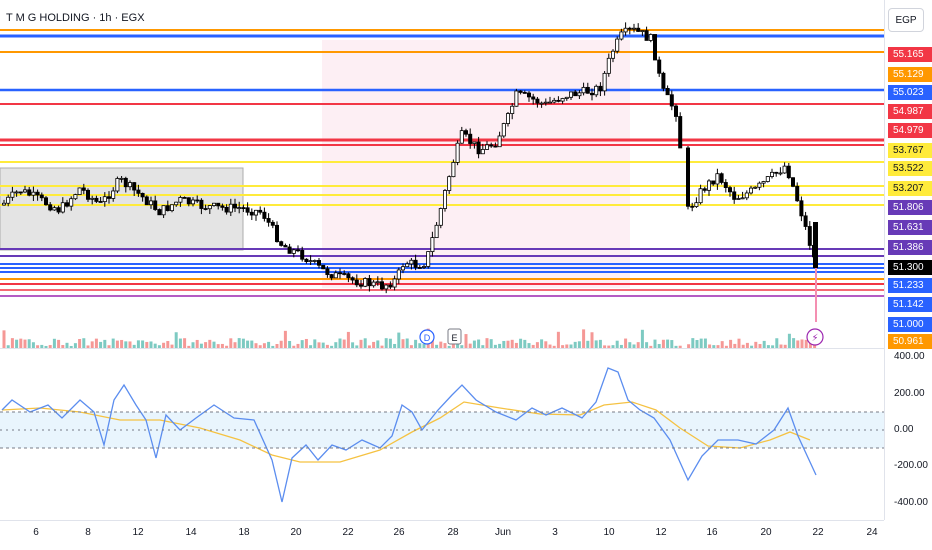  Describe the element at coordinates (454, 336) in the screenshot. I see `earnings-marker` at that location.